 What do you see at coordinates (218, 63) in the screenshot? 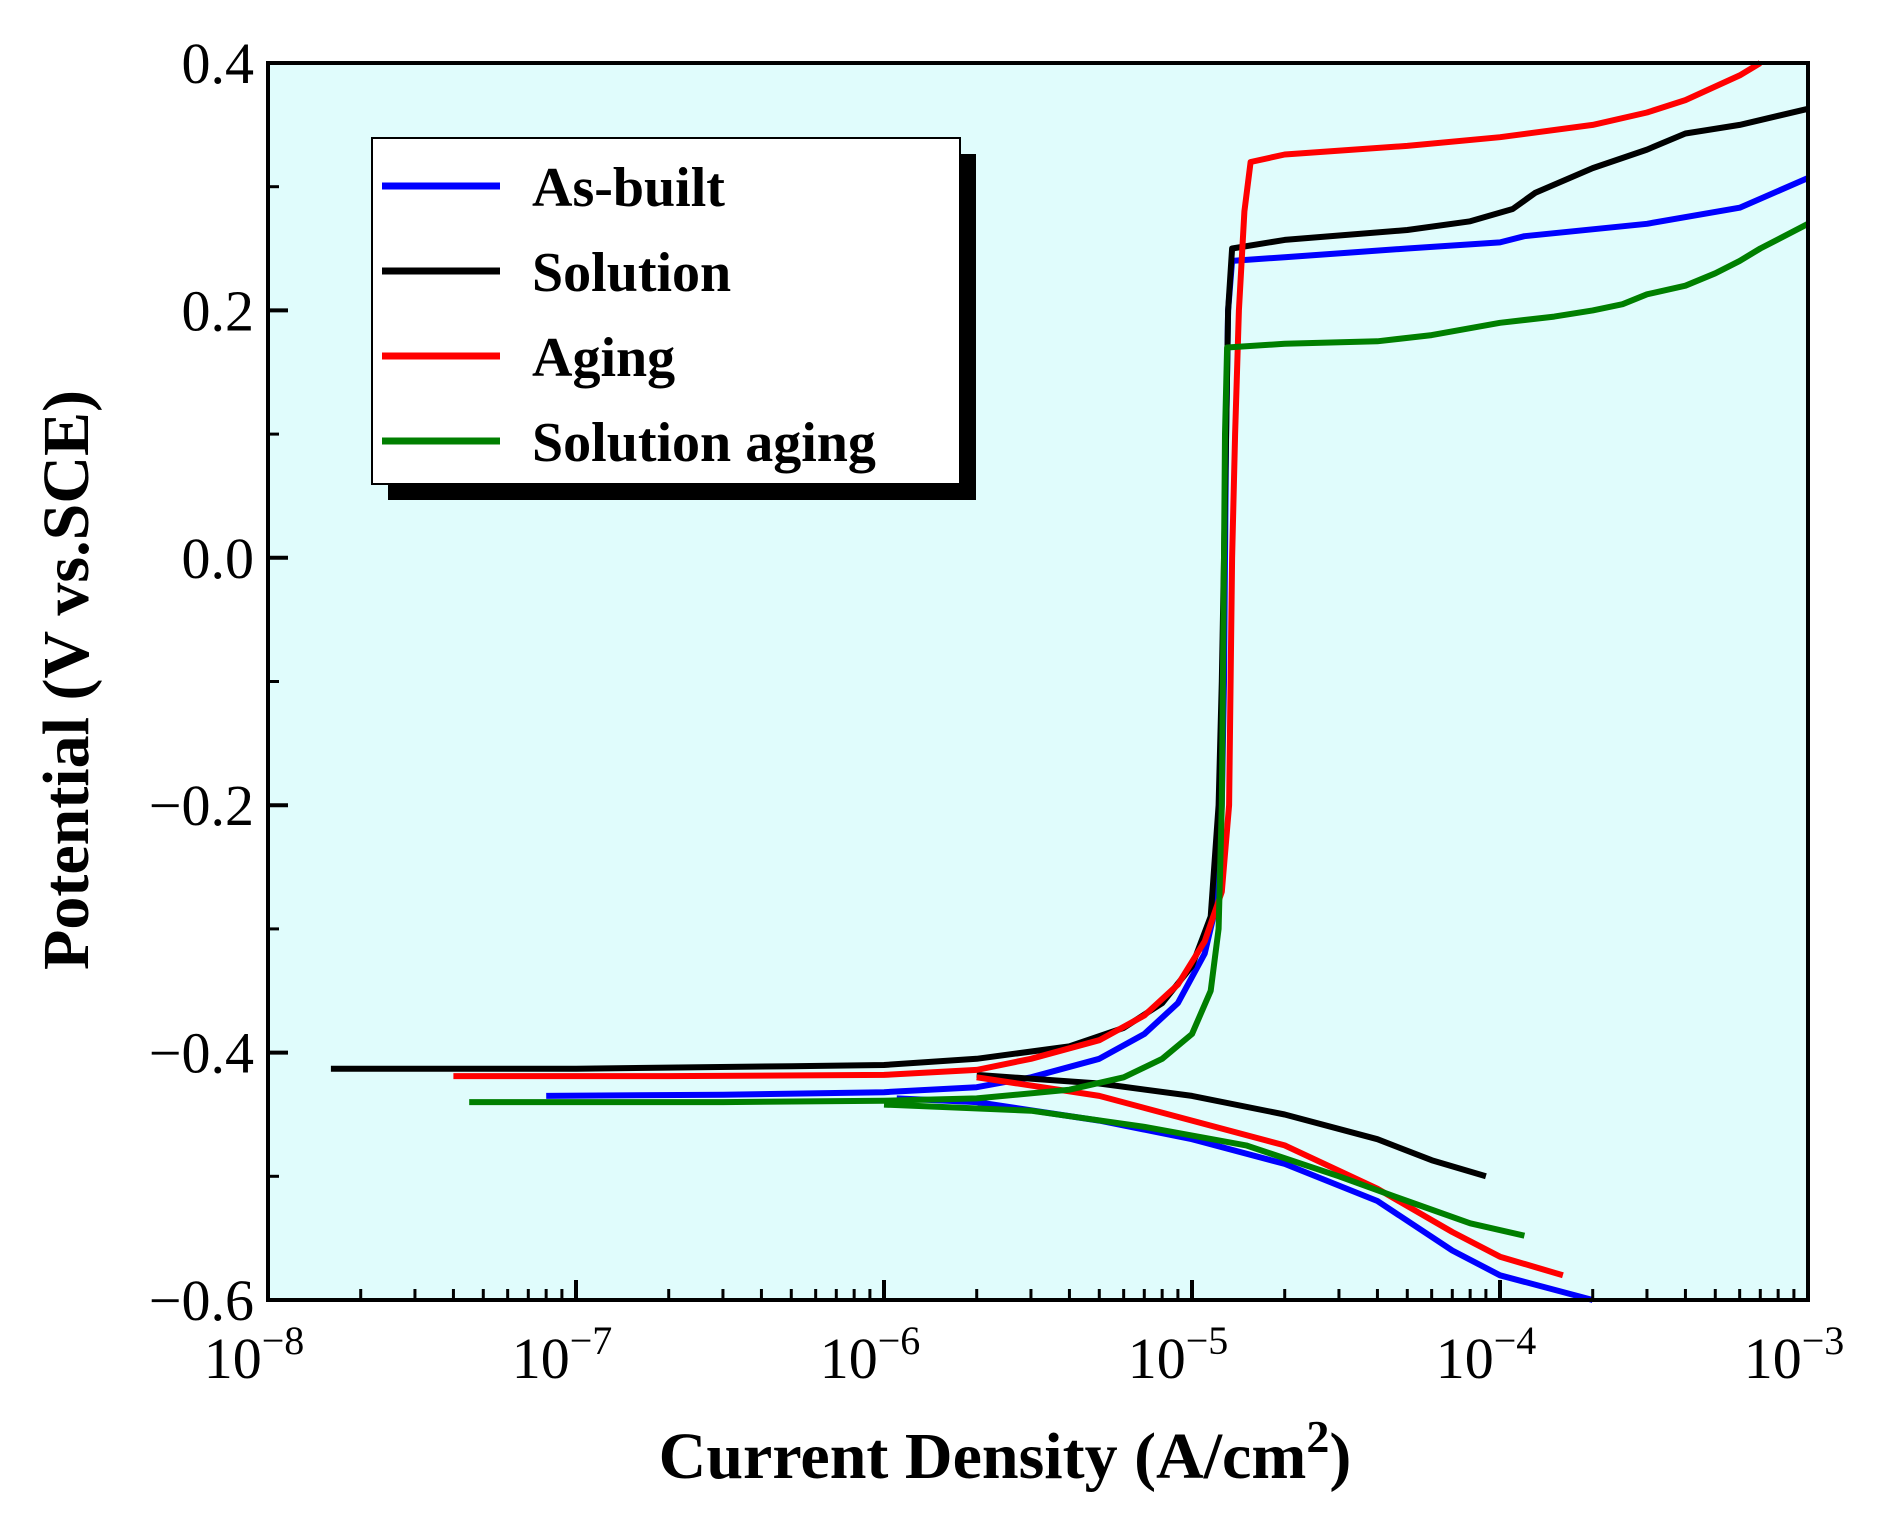
I see `y-tick-label: 0.4` at bounding box center [218, 63].